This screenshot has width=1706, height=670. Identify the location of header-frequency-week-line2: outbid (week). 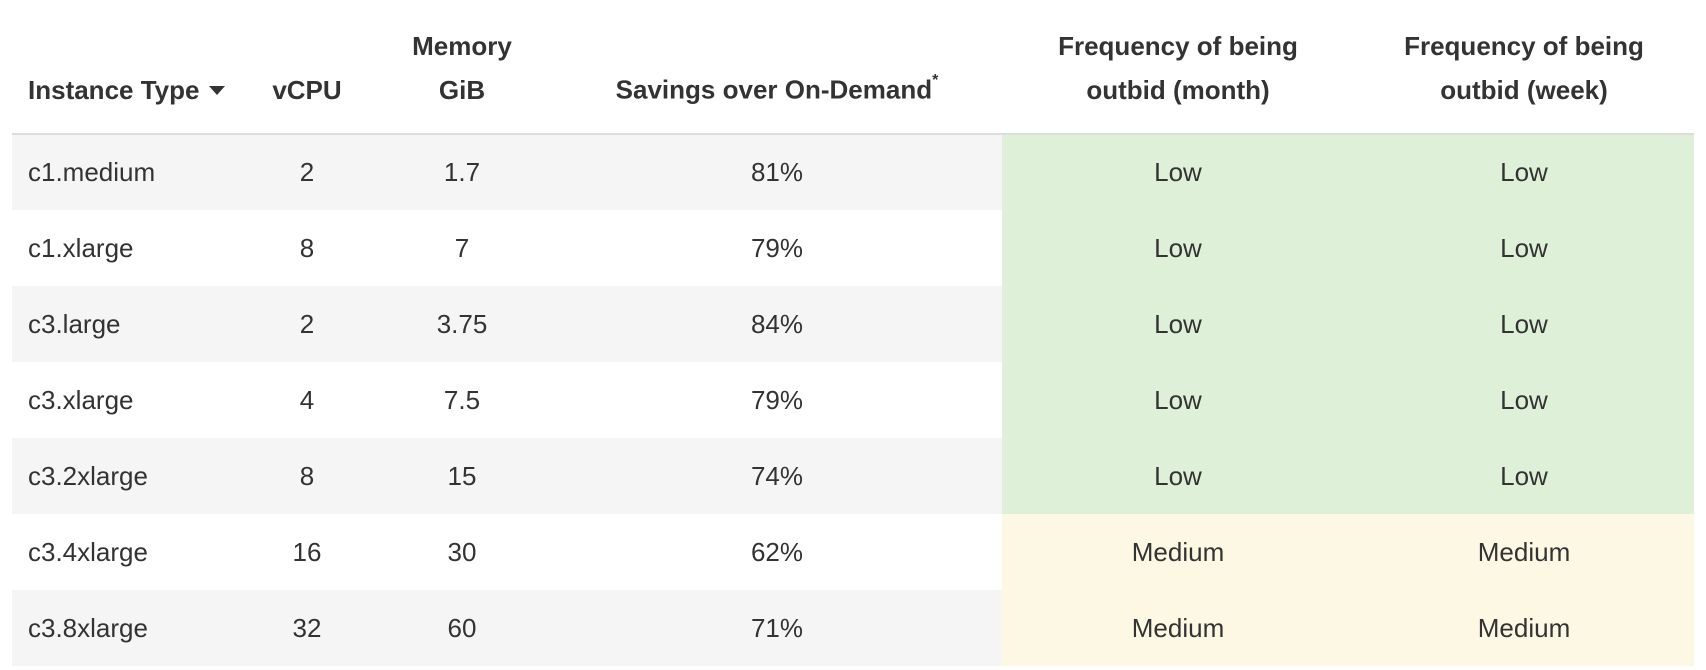
(1524, 90).